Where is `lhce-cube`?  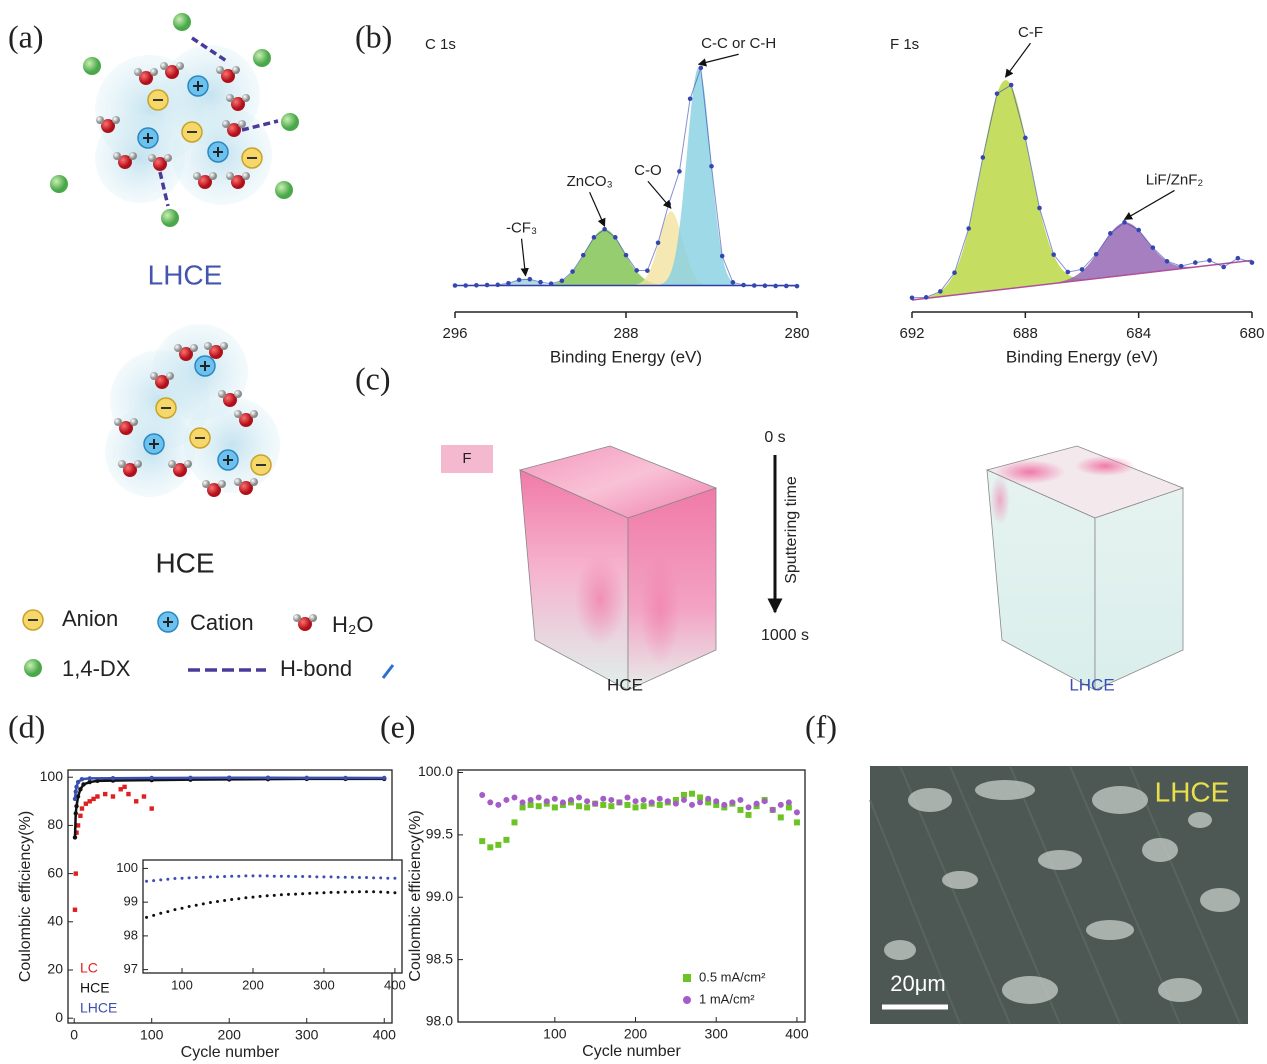
lhce-cube is located at coordinates (1085, 568).